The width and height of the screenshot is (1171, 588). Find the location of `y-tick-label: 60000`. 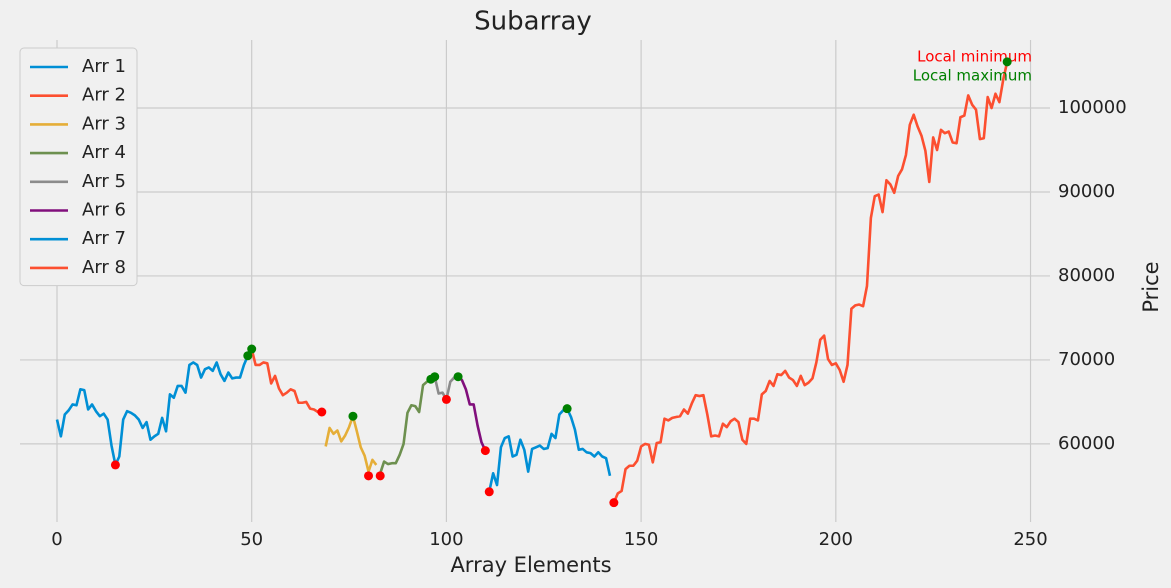

y-tick-label: 60000 is located at coordinates (1086, 443).